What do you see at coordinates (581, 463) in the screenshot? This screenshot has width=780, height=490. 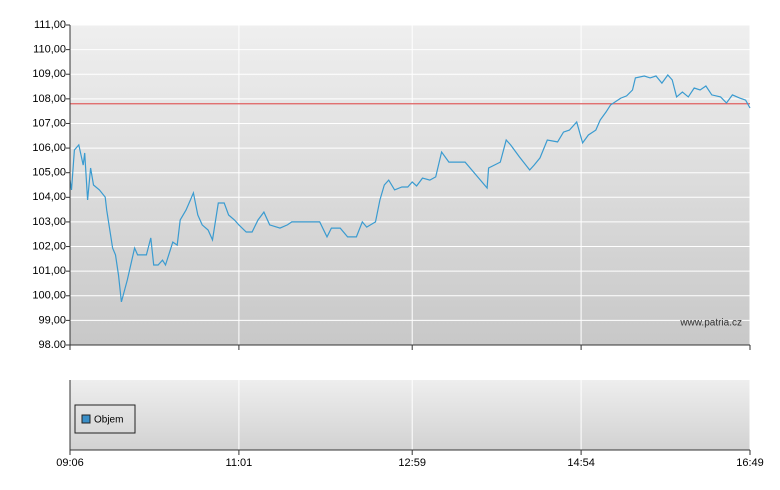 I see `x-tick-label: 14:54` at bounding box center [581, 463].